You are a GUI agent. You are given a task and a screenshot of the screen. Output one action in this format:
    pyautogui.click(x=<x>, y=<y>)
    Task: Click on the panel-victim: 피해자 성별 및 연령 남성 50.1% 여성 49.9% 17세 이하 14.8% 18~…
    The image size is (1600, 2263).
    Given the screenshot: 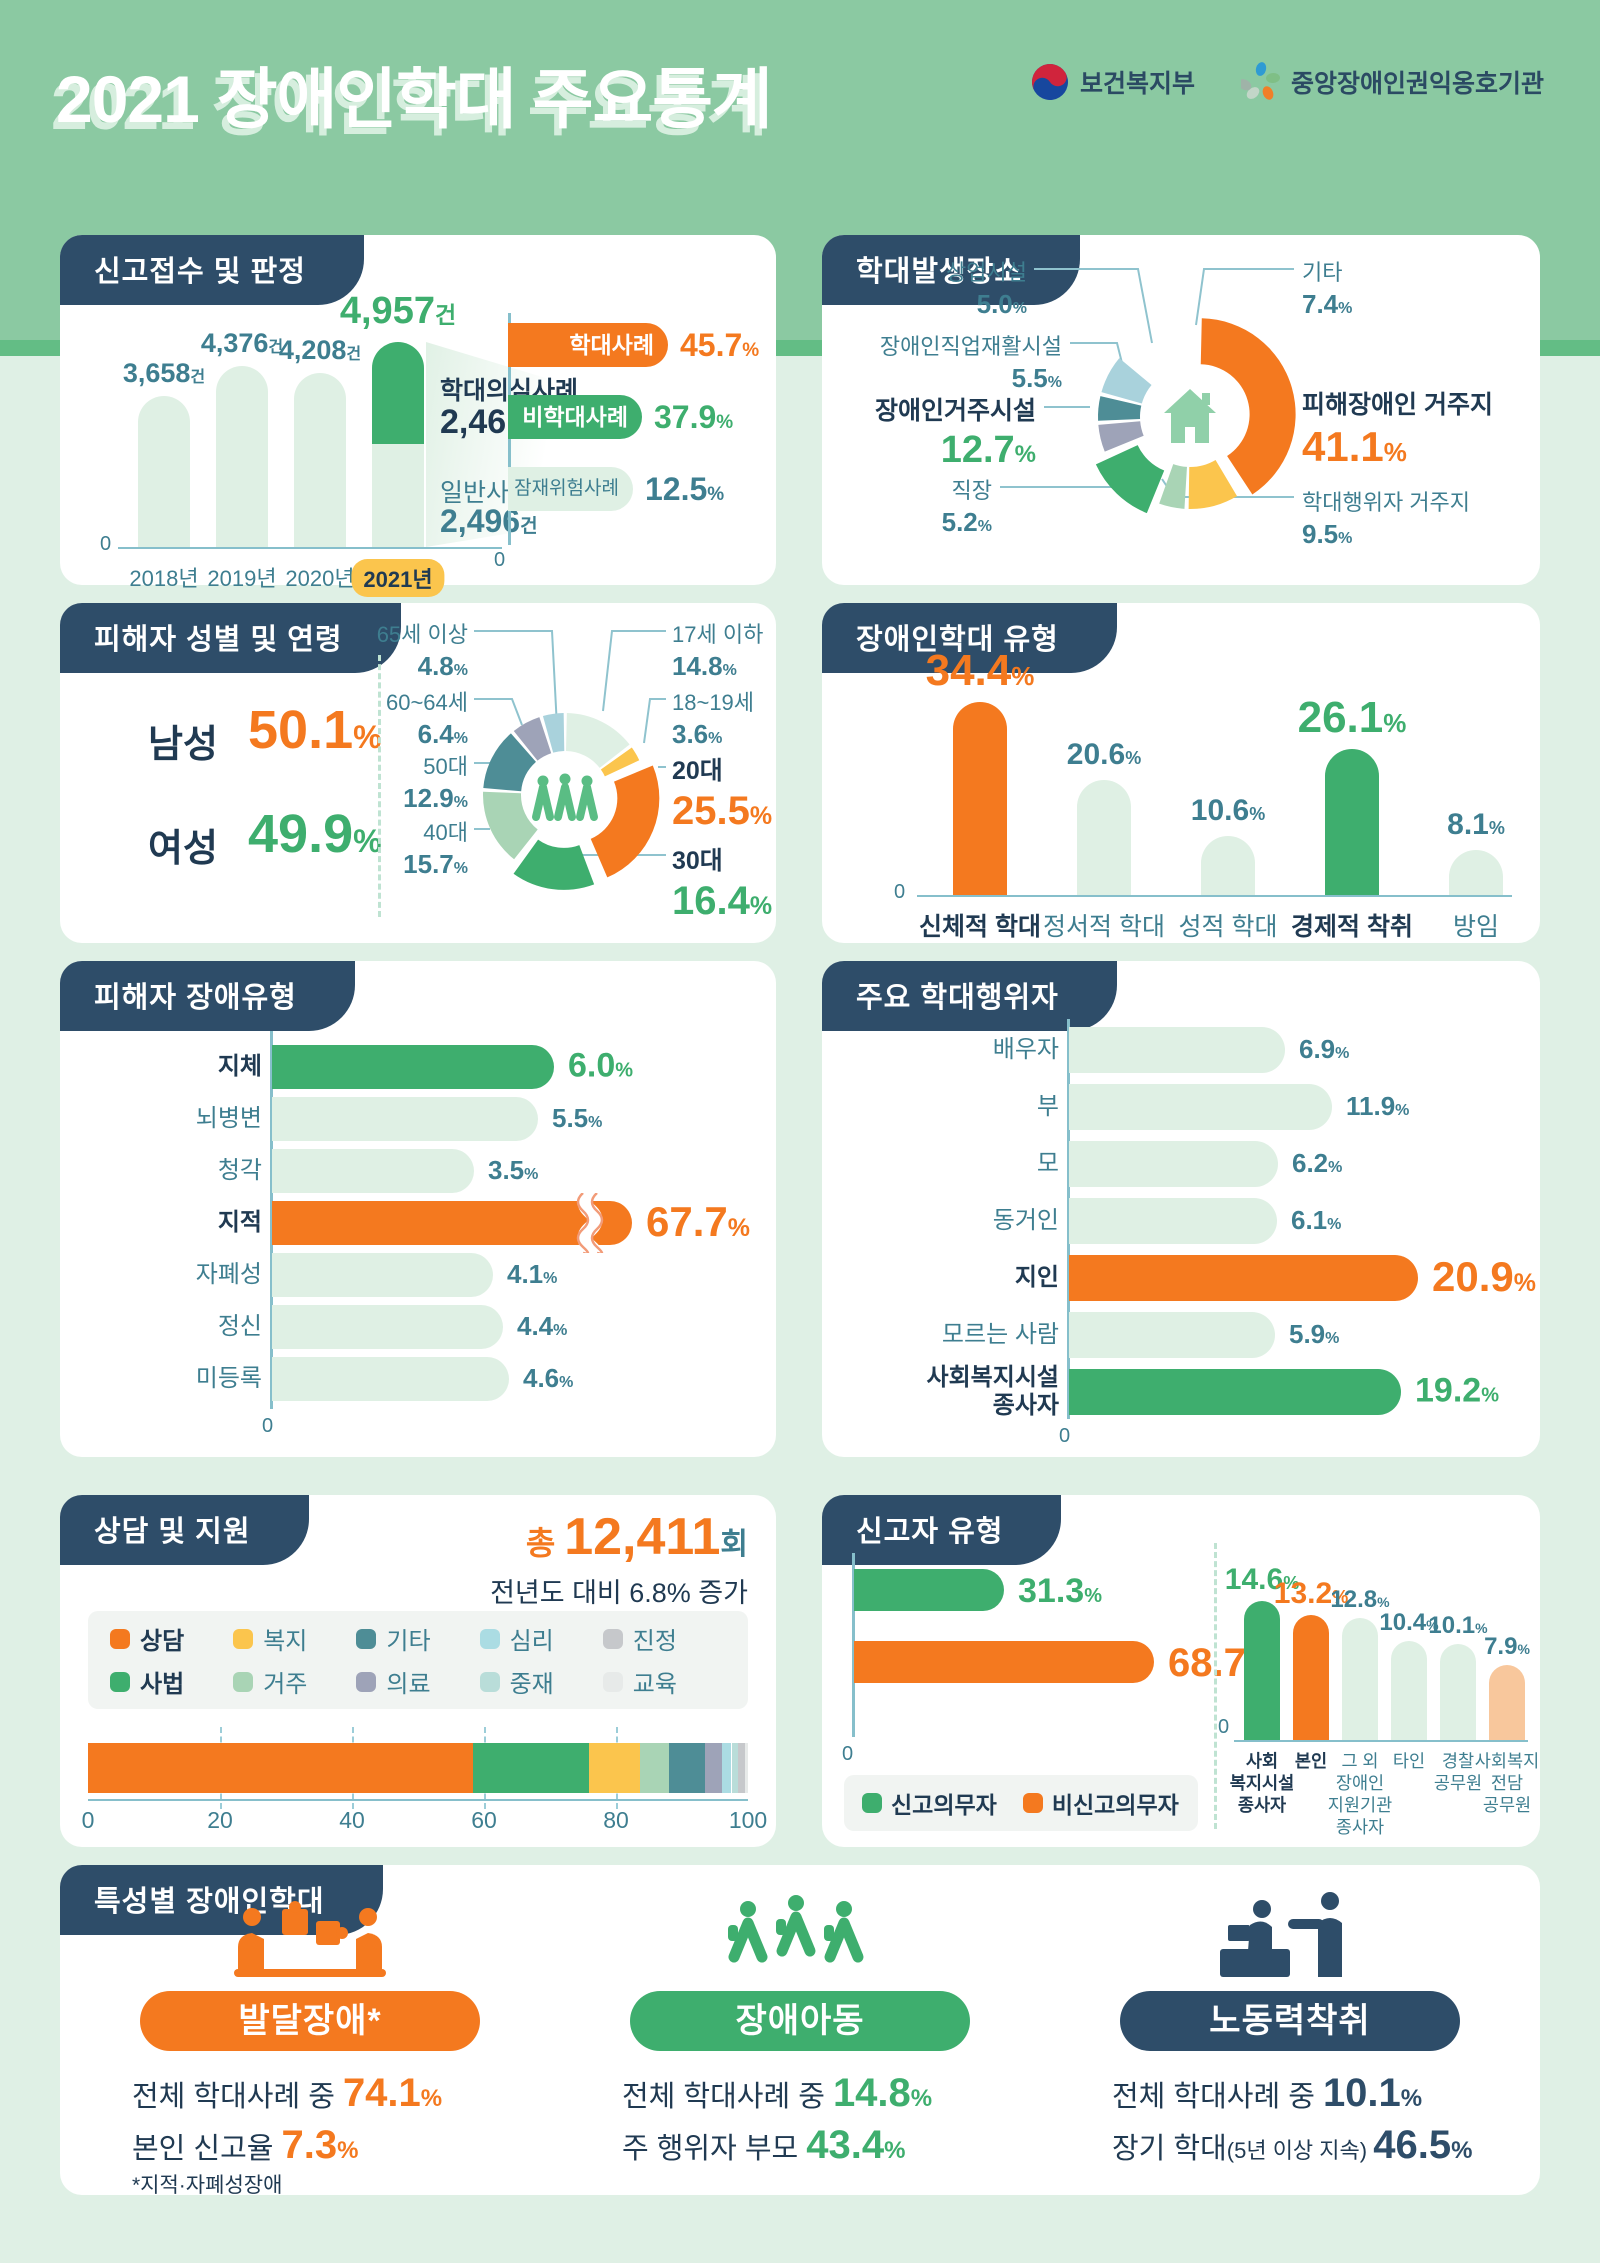 What is the action you would take?
    pyautogui.click(x=418, y=773)
    